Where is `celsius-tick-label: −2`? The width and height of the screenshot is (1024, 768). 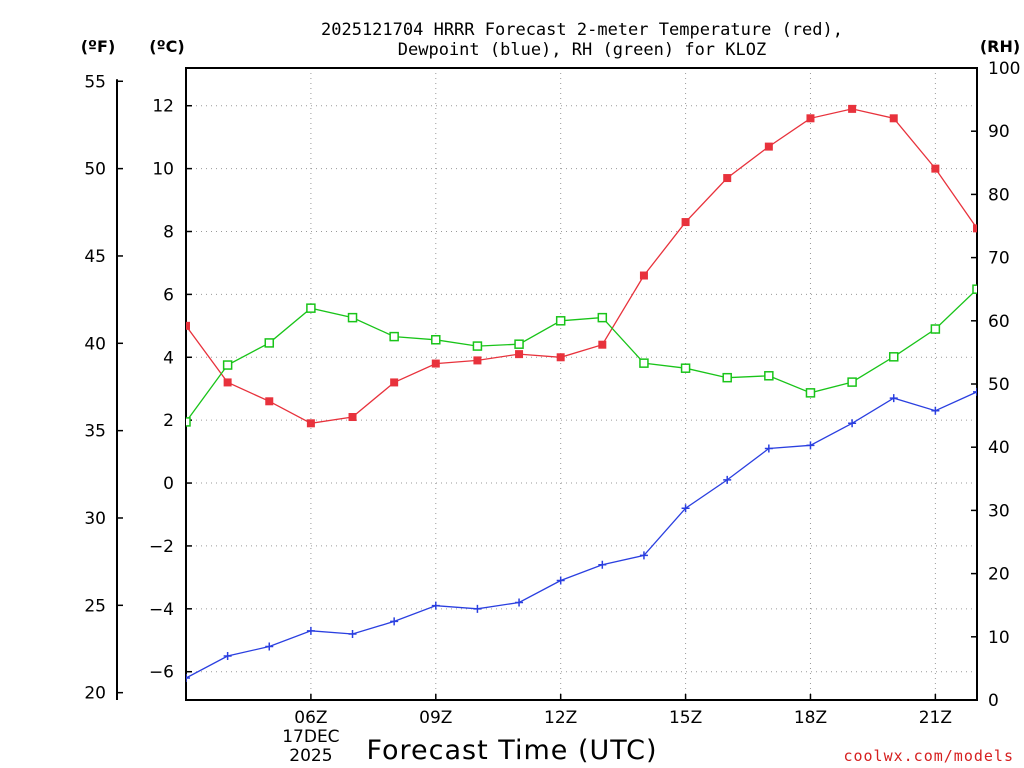
celsius-tick-label: −2 is located at coordinates (161, 547).